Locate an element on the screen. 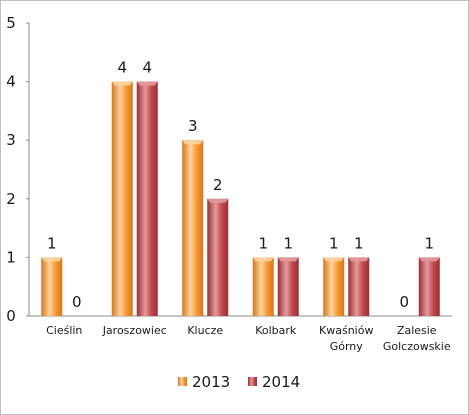 The image size is (469, 415). x-category-label: Cieślin is located at coordinates (64, 330).